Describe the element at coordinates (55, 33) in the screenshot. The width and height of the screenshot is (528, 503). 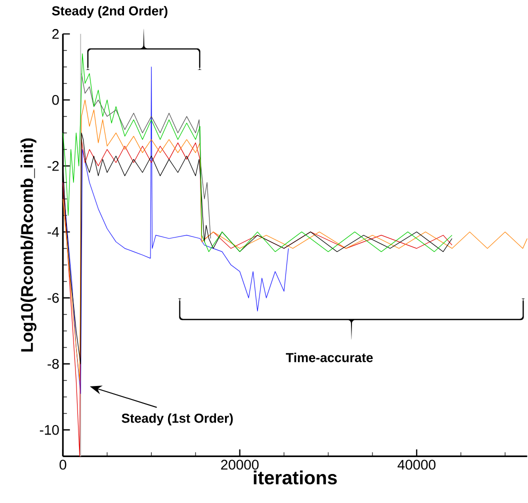
I see `y-tick-label: 2` at that location.